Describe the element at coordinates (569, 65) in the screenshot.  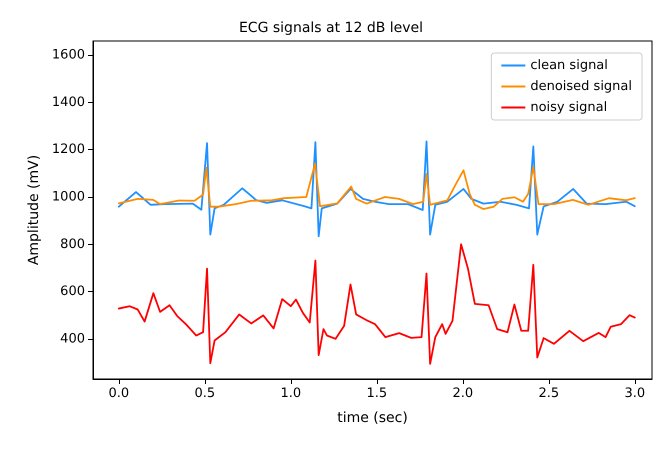
I see `legend-label: clean signal` at that location.